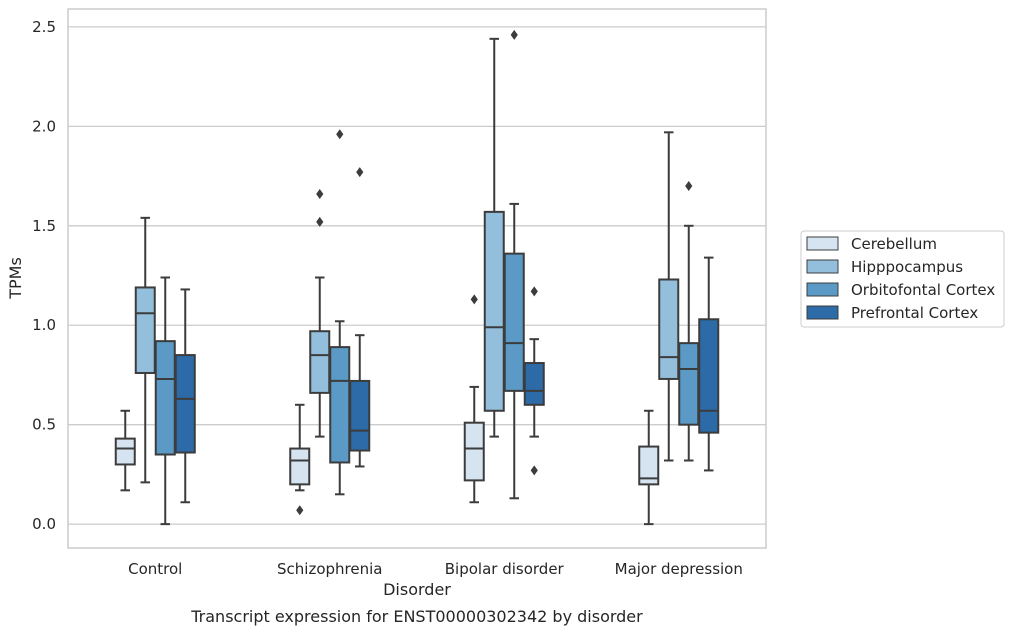 The height and width of the screenshot is (634, 1014). Describe the element at coordinates (44, 226) in the screenshot. I see `y-tick-label: 1.5` at that location.